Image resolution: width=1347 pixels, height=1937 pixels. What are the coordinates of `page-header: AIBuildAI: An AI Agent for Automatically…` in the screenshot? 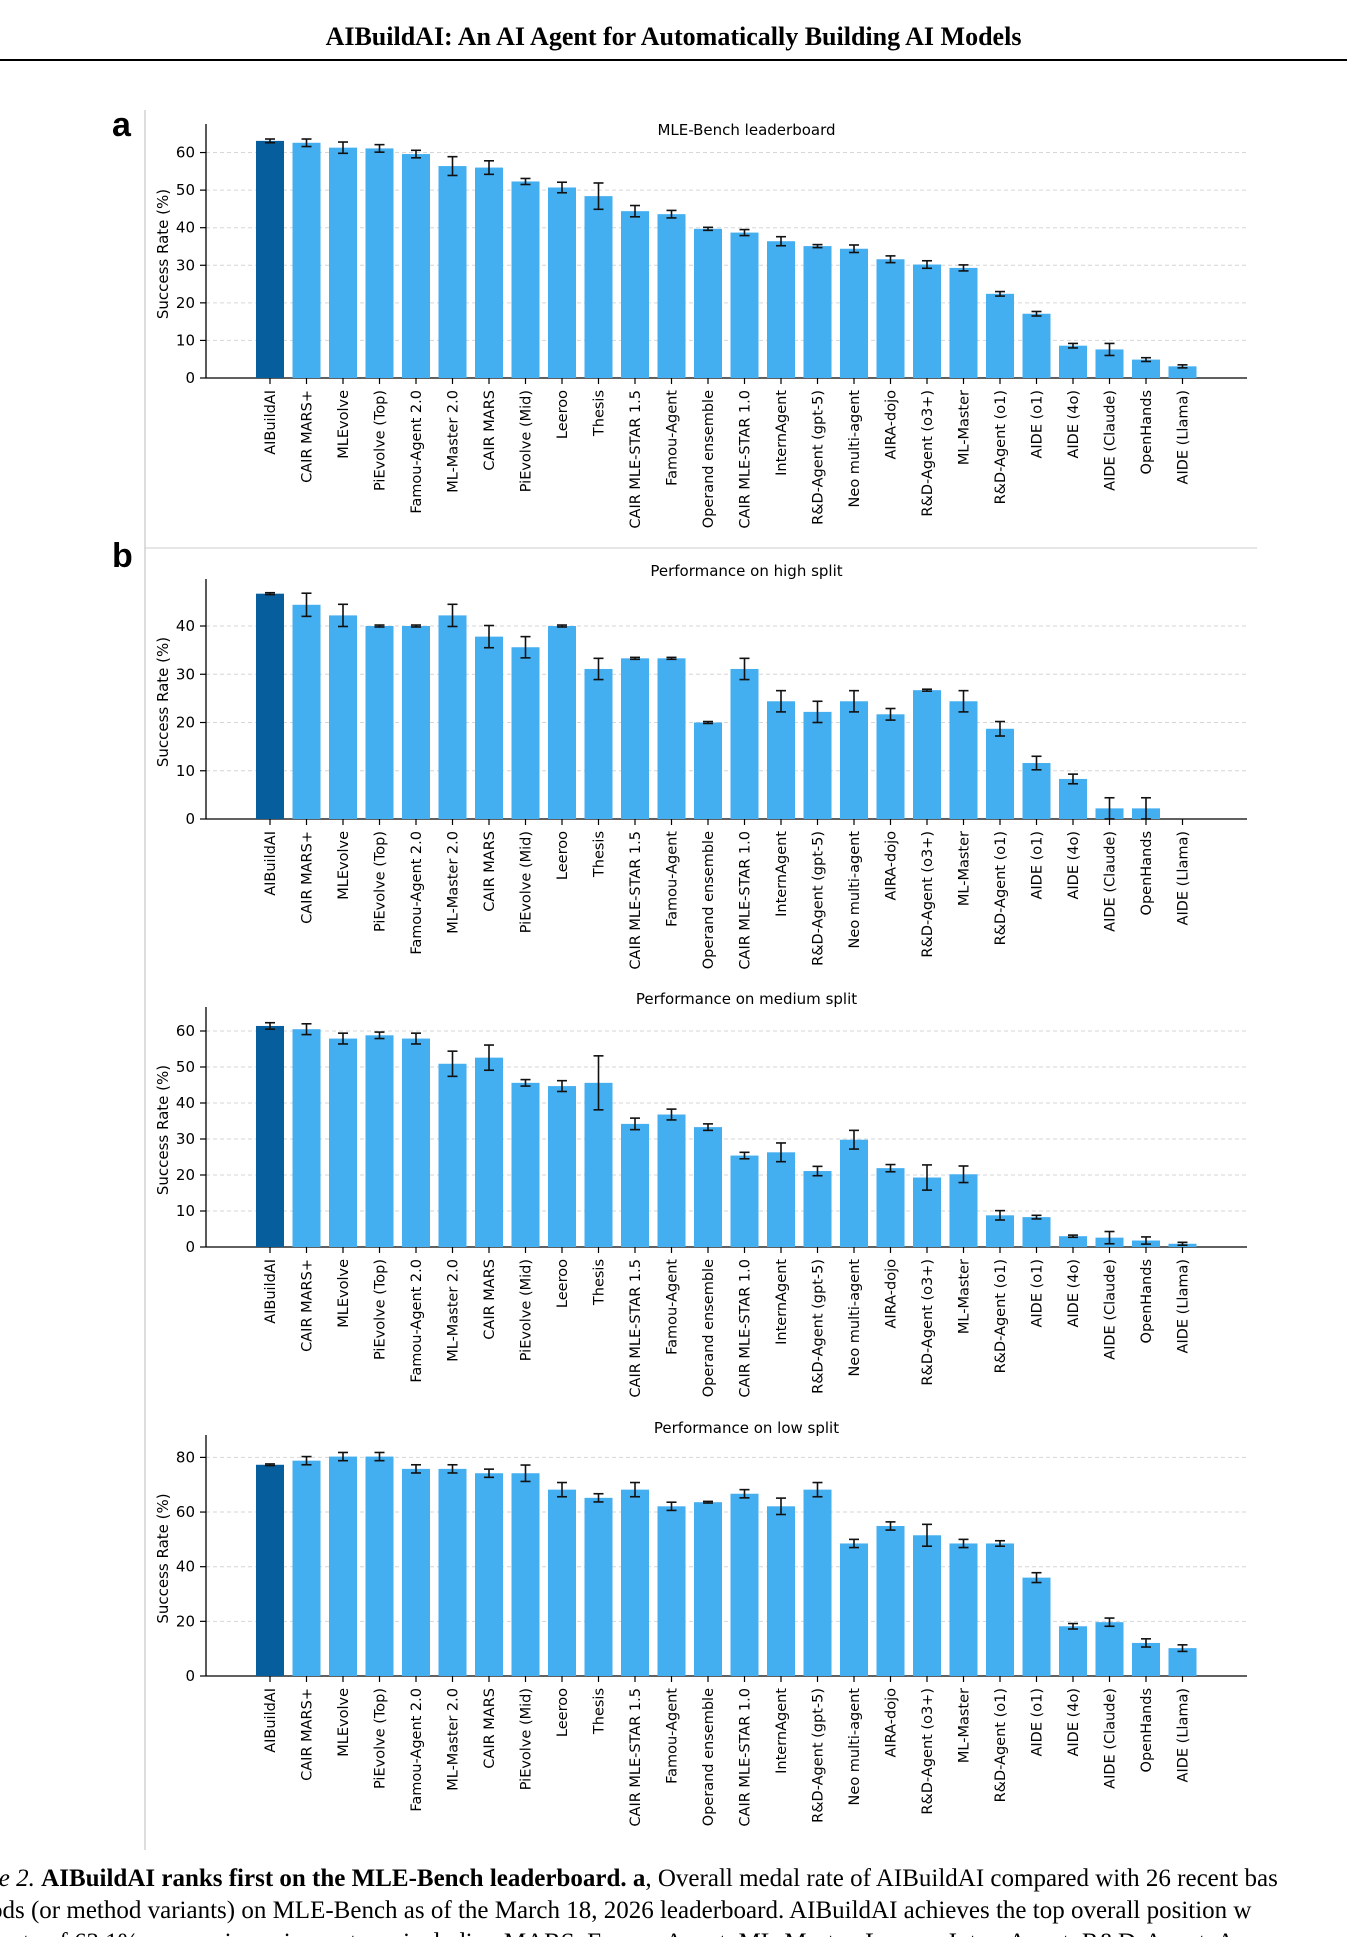 It's located at (673, 36).